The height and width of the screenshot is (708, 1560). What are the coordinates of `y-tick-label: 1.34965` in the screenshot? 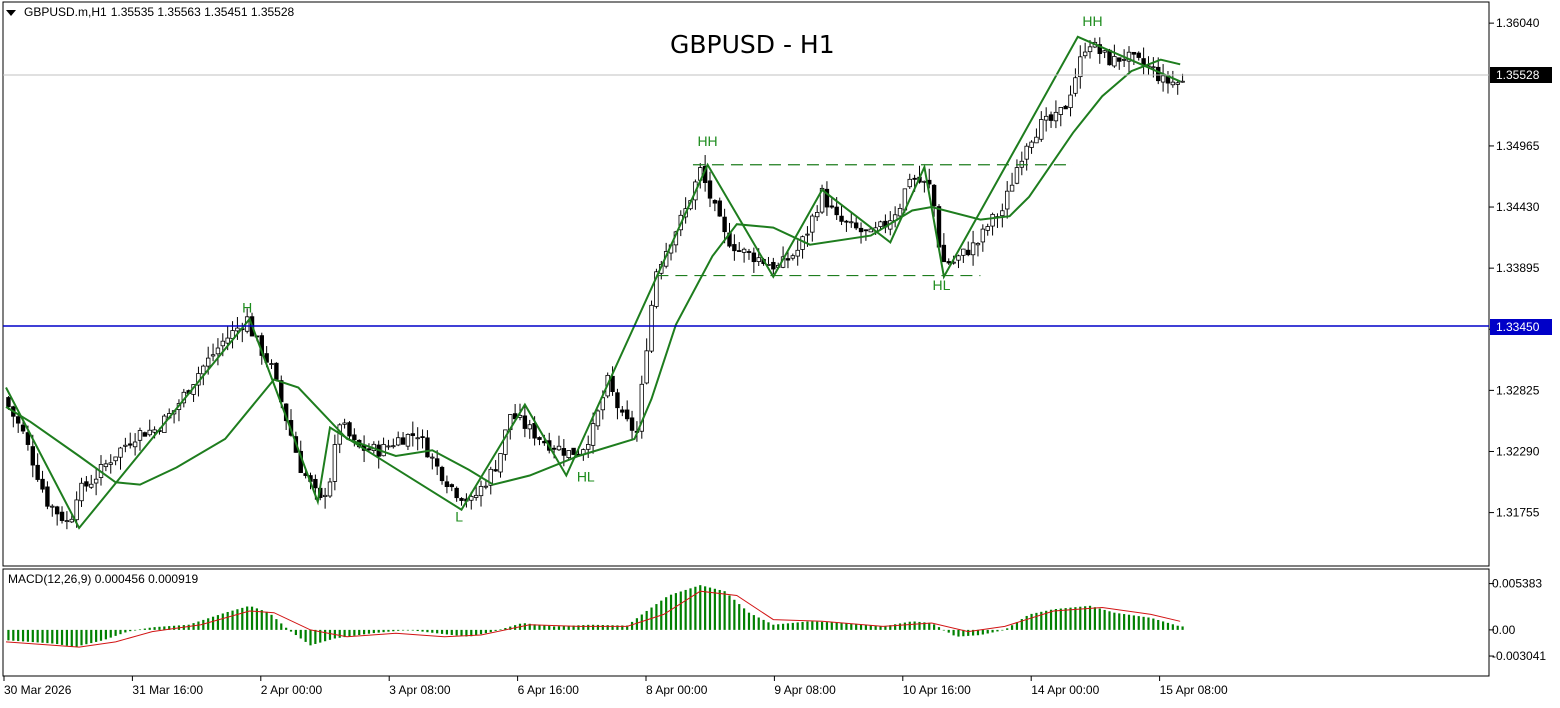 It's located at (1518, 146).